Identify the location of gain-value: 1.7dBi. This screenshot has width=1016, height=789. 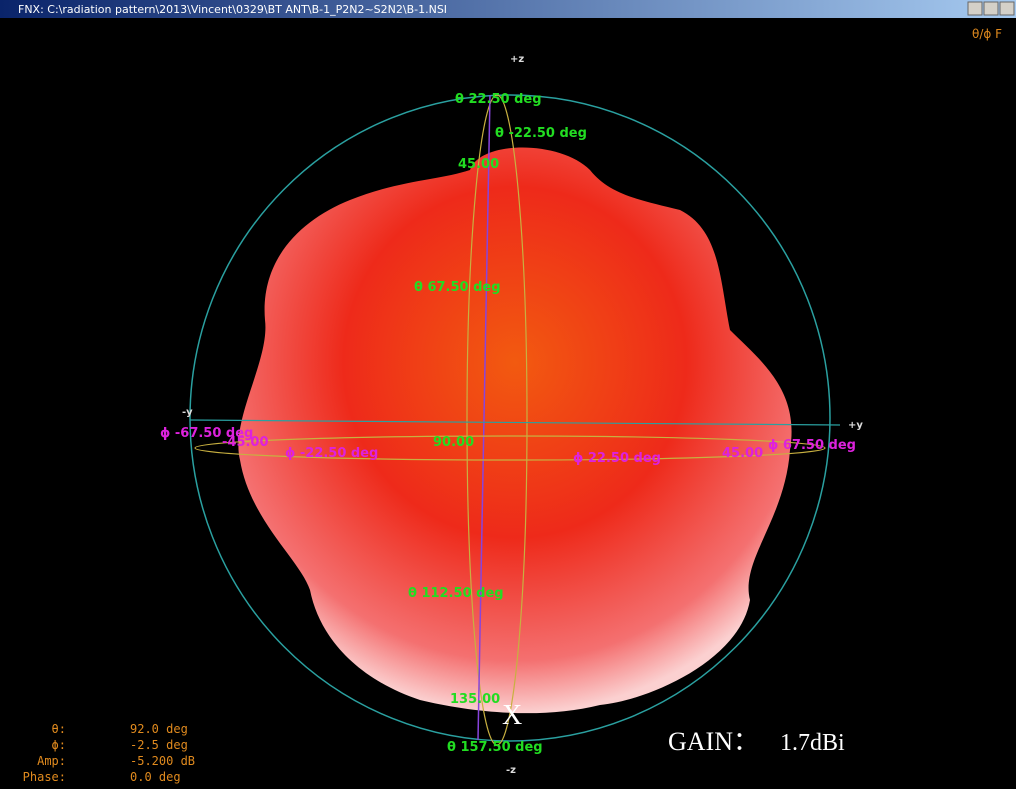
(812, 743).